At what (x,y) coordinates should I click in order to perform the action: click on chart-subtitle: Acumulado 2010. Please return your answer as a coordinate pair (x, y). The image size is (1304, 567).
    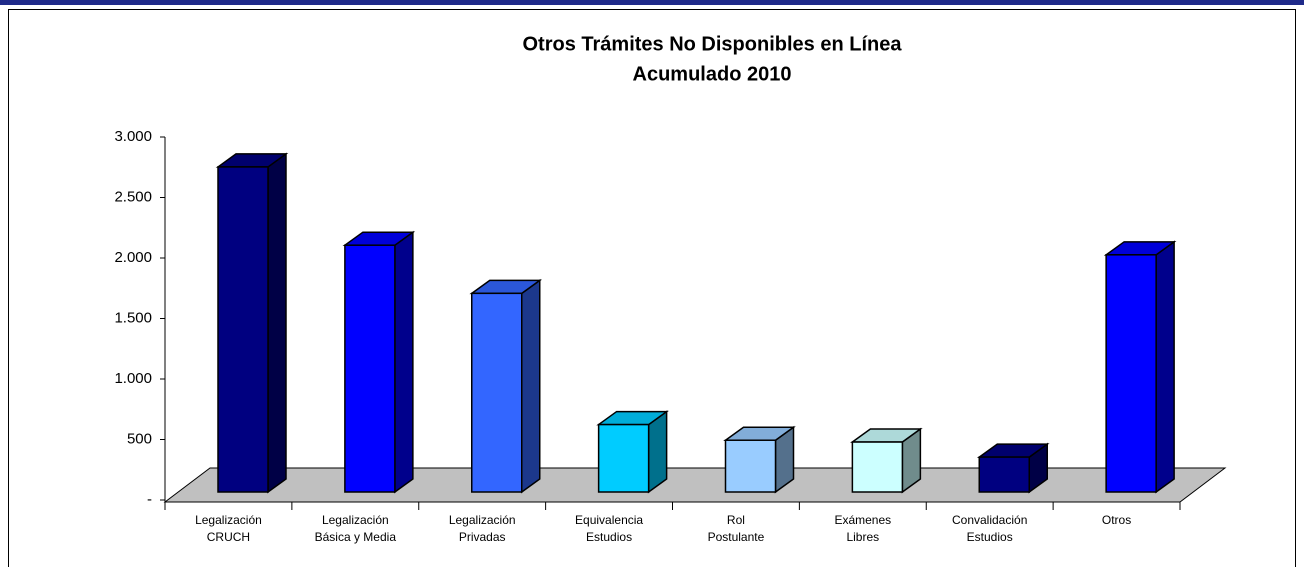
    Looking at the image, I should click on (712, 74).